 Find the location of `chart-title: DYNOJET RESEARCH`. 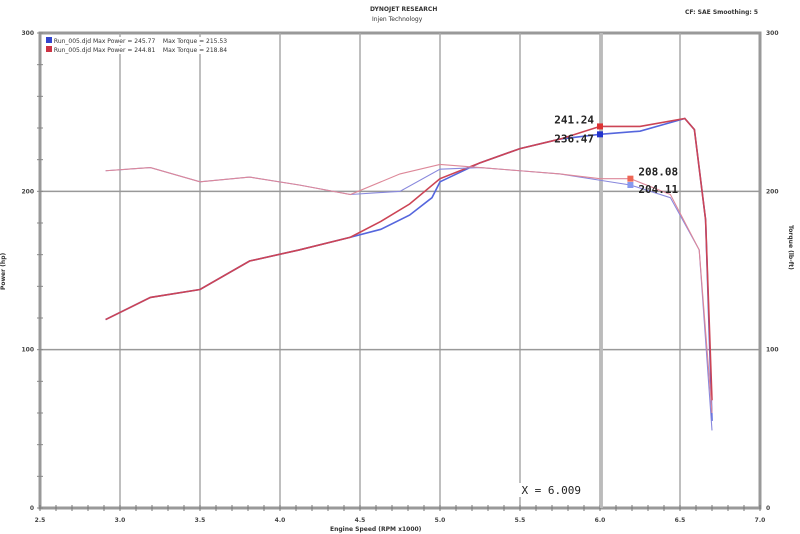

chart-title: DYNOJET RESEARCH is located at coordinates (404, 9).